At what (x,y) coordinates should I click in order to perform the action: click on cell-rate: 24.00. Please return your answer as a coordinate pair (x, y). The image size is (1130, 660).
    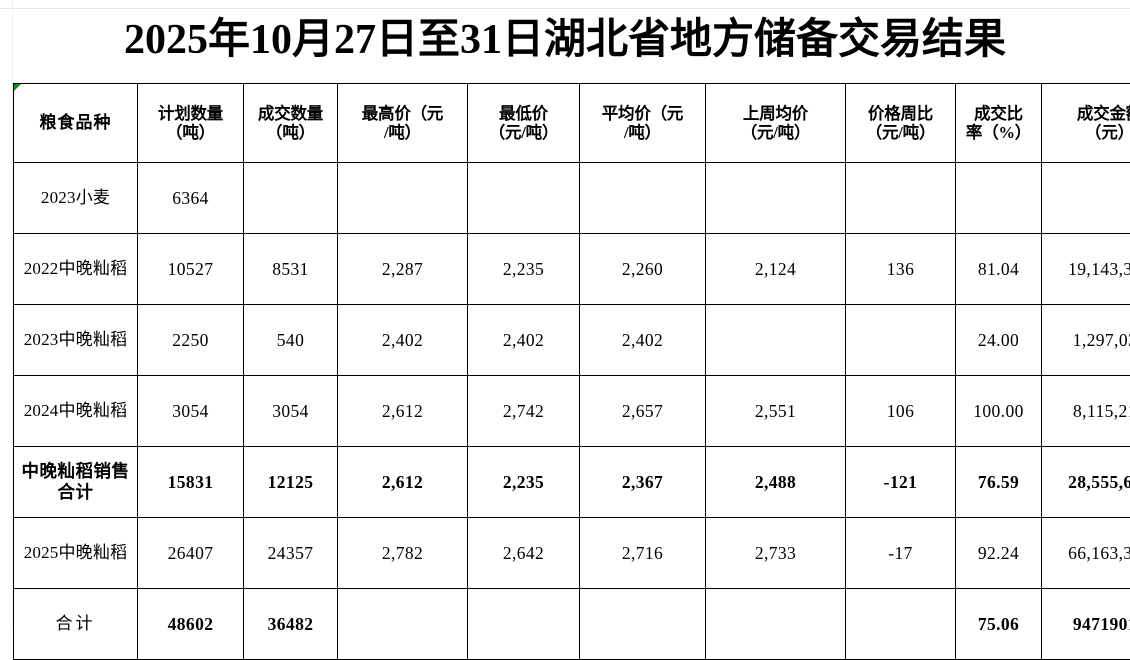
    Looking at the image, I should click on (999, 340).